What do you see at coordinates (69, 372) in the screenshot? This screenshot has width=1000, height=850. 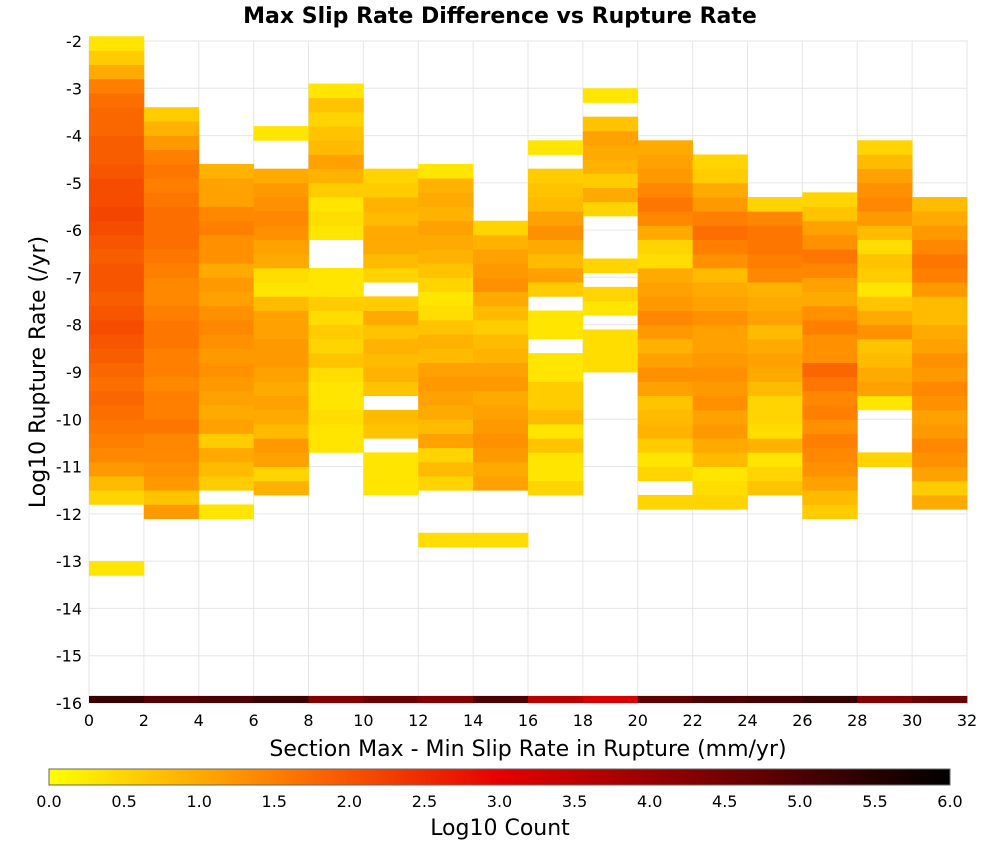 I see `y-tick-labels: -2 -3 -4 -5 -6 -7 -8 -9 -10 -11 -12 -13 -14 -15 -16` at bounding box center [69, 372].